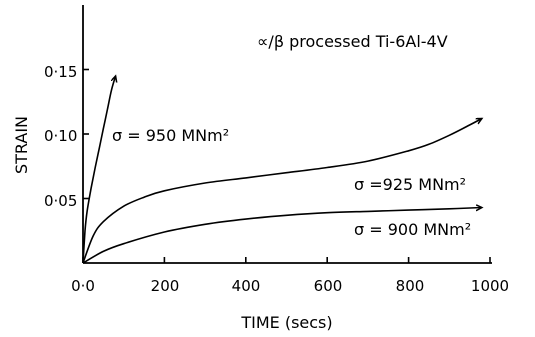 The height and width of the screenshot is (337, 535). What do you see at coordinates (410, 286) in the screenshot?
I see `x-tick-label: 800` at bounding box center [410, 286].